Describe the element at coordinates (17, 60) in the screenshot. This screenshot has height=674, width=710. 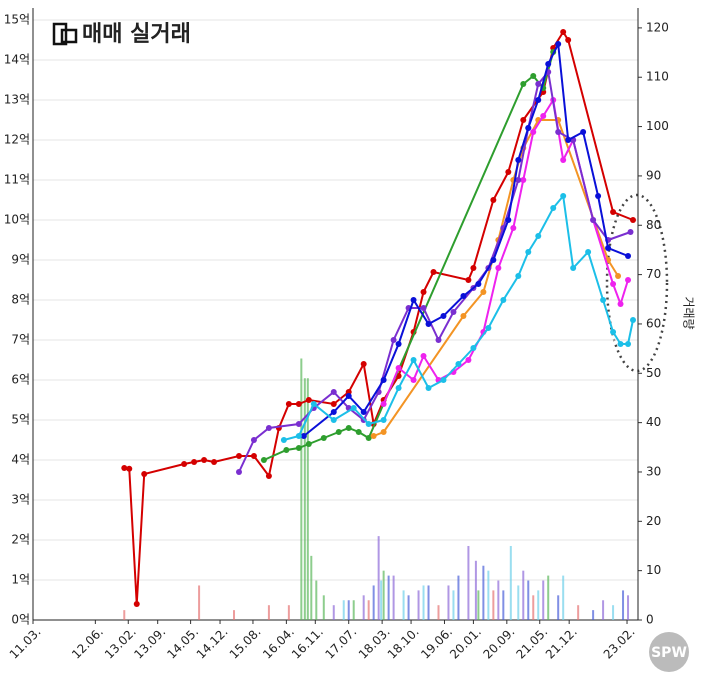
I see `y-tick-label: 14억` at that location.